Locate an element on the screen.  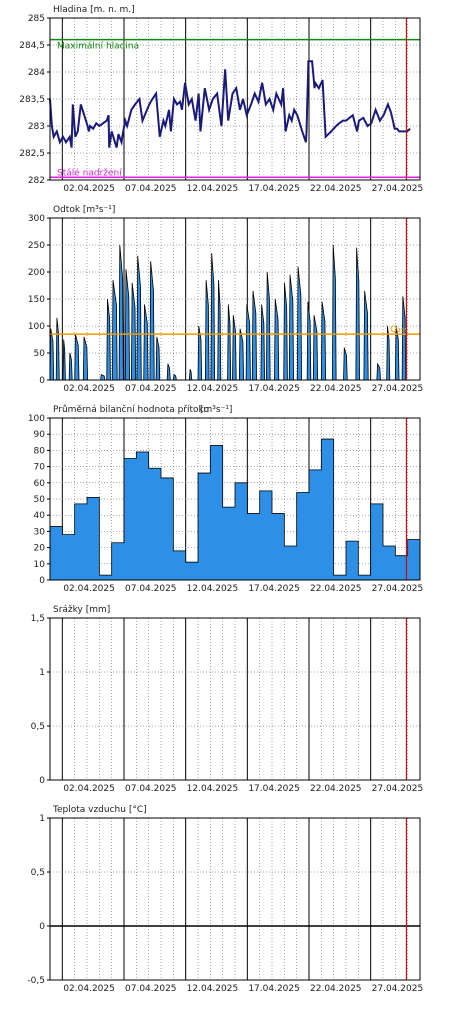
y-tick-label: 284,5 is located at coordinates (32, 46).